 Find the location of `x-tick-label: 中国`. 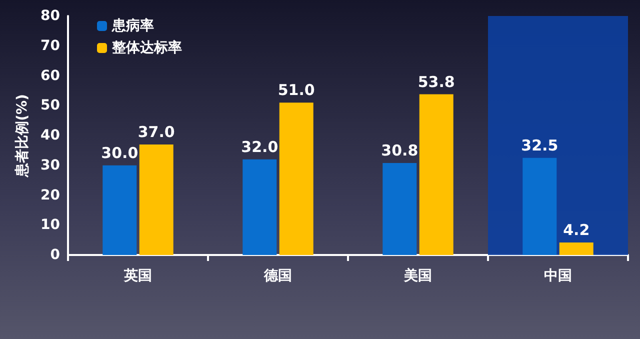

x-tick-label: 中国 is located at coordinates (558, 276).